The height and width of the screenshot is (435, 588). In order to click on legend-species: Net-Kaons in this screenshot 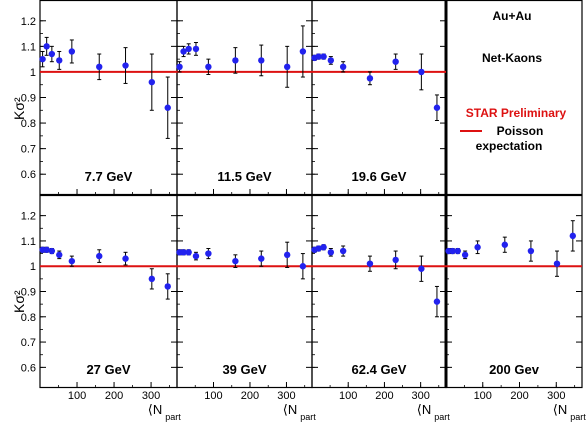, I will do `click(512, 58)`.